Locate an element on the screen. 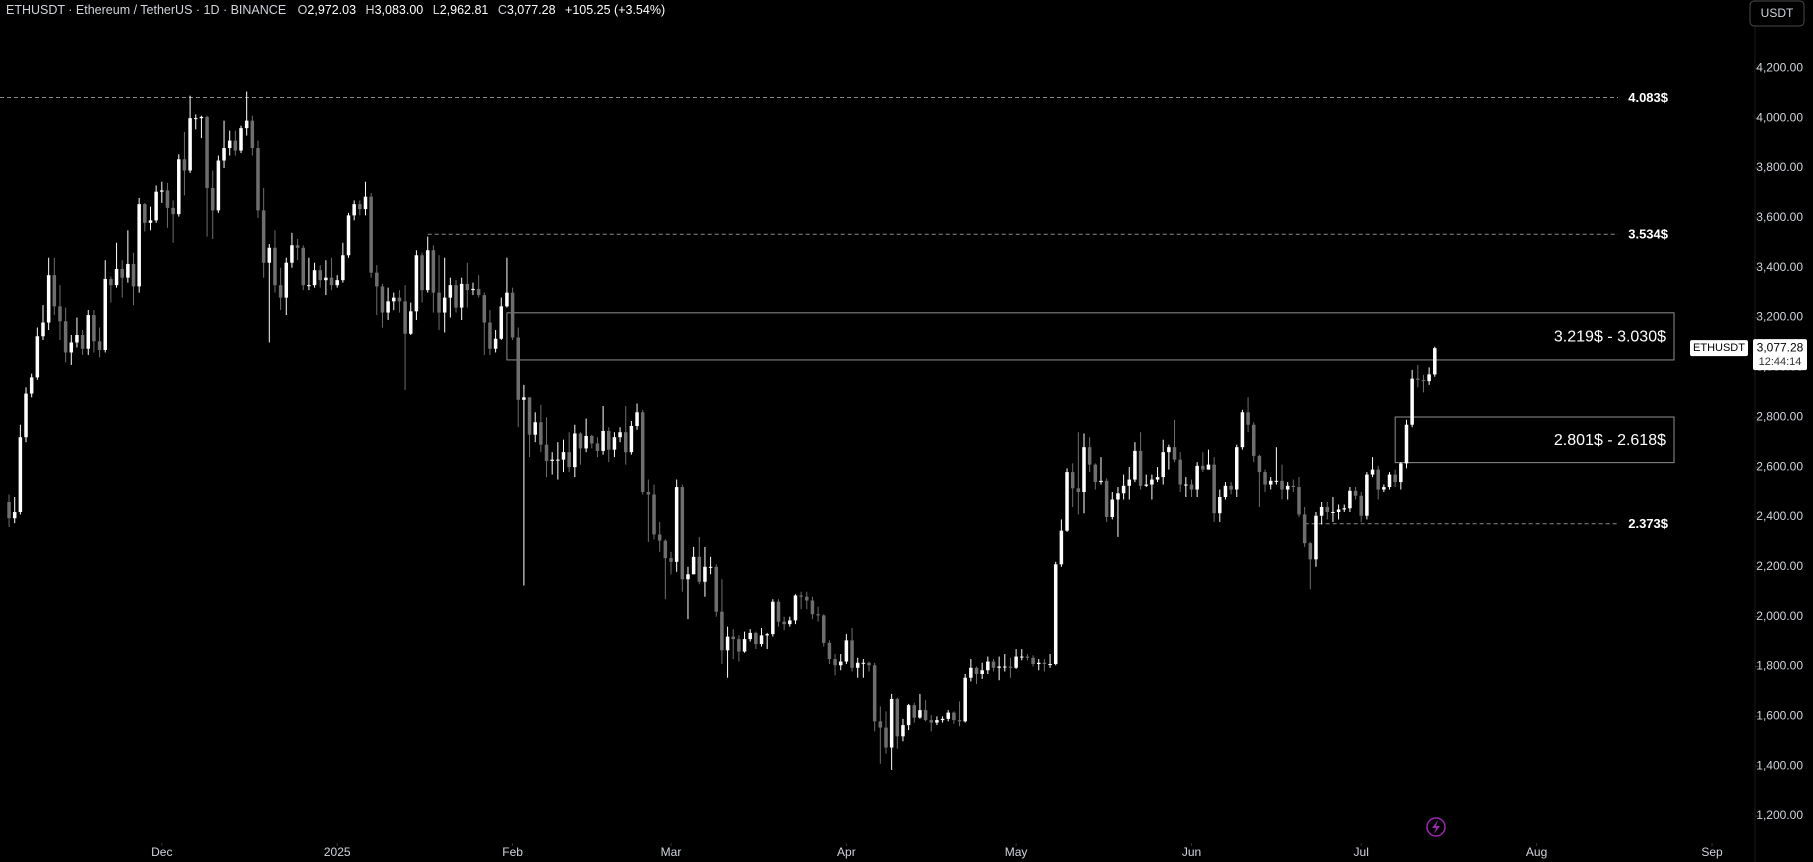 The image size is (1813, 862). currency-label: USDT is located at coordinates (1777, 13).